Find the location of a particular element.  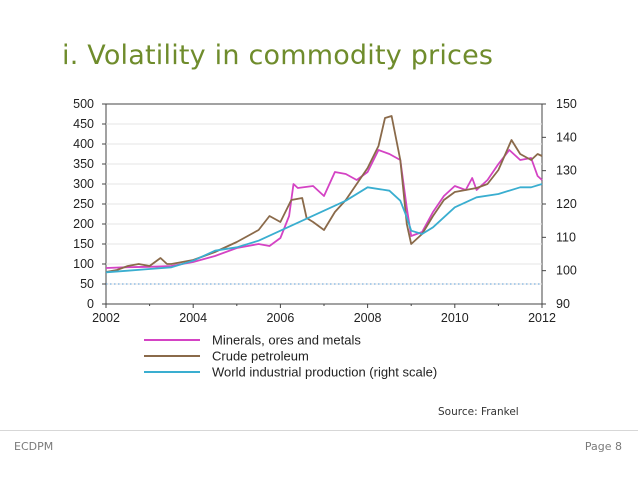

right-tick-label-120: 120 is located at coordinates (566, 204).